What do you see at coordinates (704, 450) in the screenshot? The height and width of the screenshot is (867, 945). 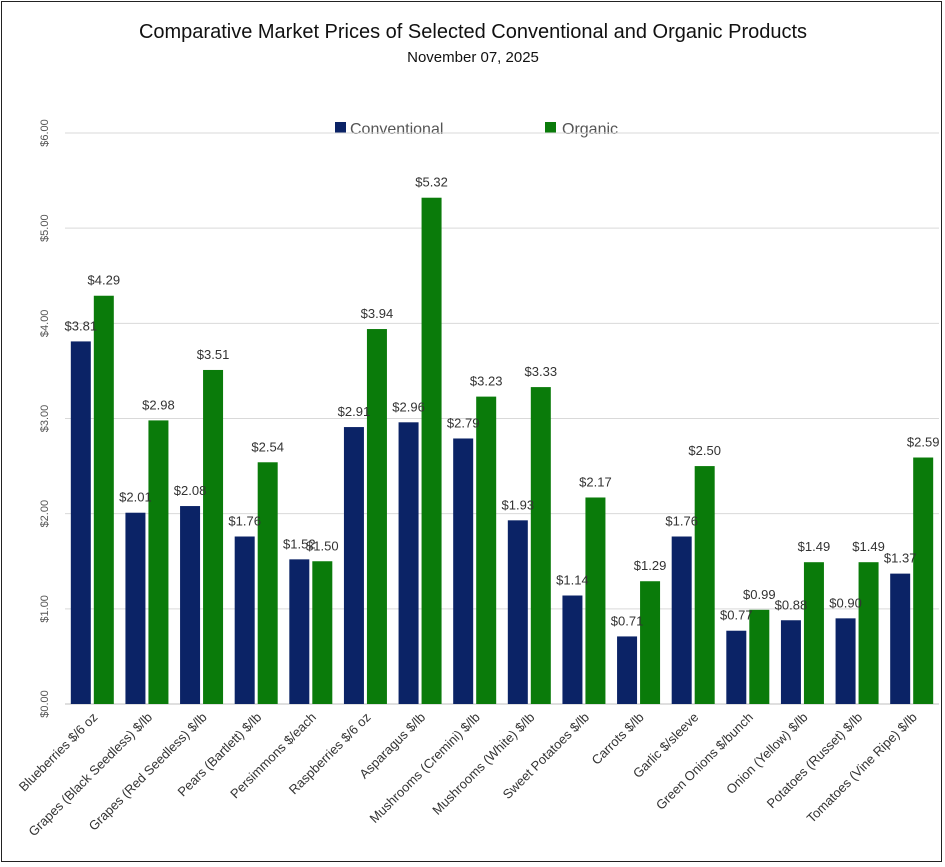 I see `data-label: $2.50` at bounding box center [704, 450].